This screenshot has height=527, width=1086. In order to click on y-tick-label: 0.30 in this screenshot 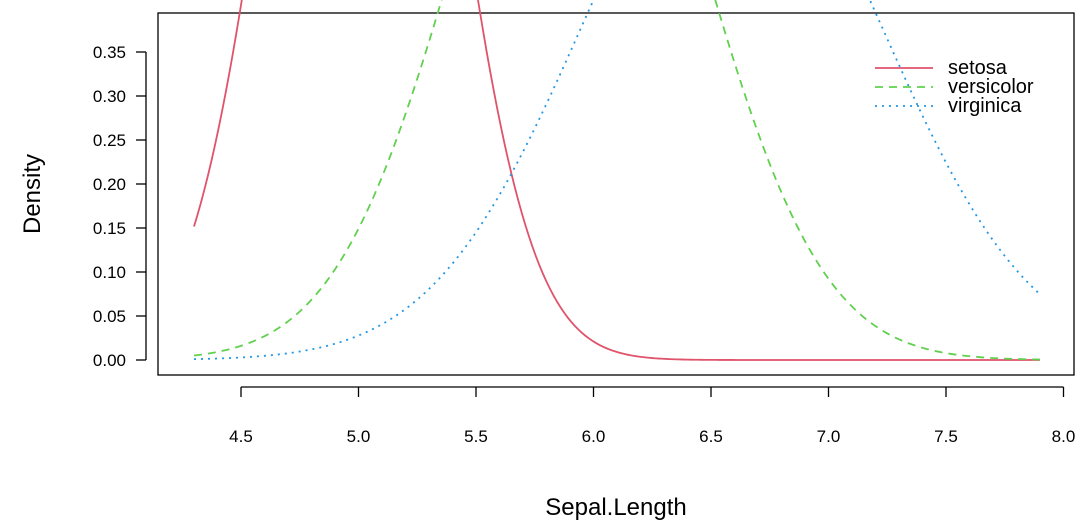, I will do `click(109, 96)`.